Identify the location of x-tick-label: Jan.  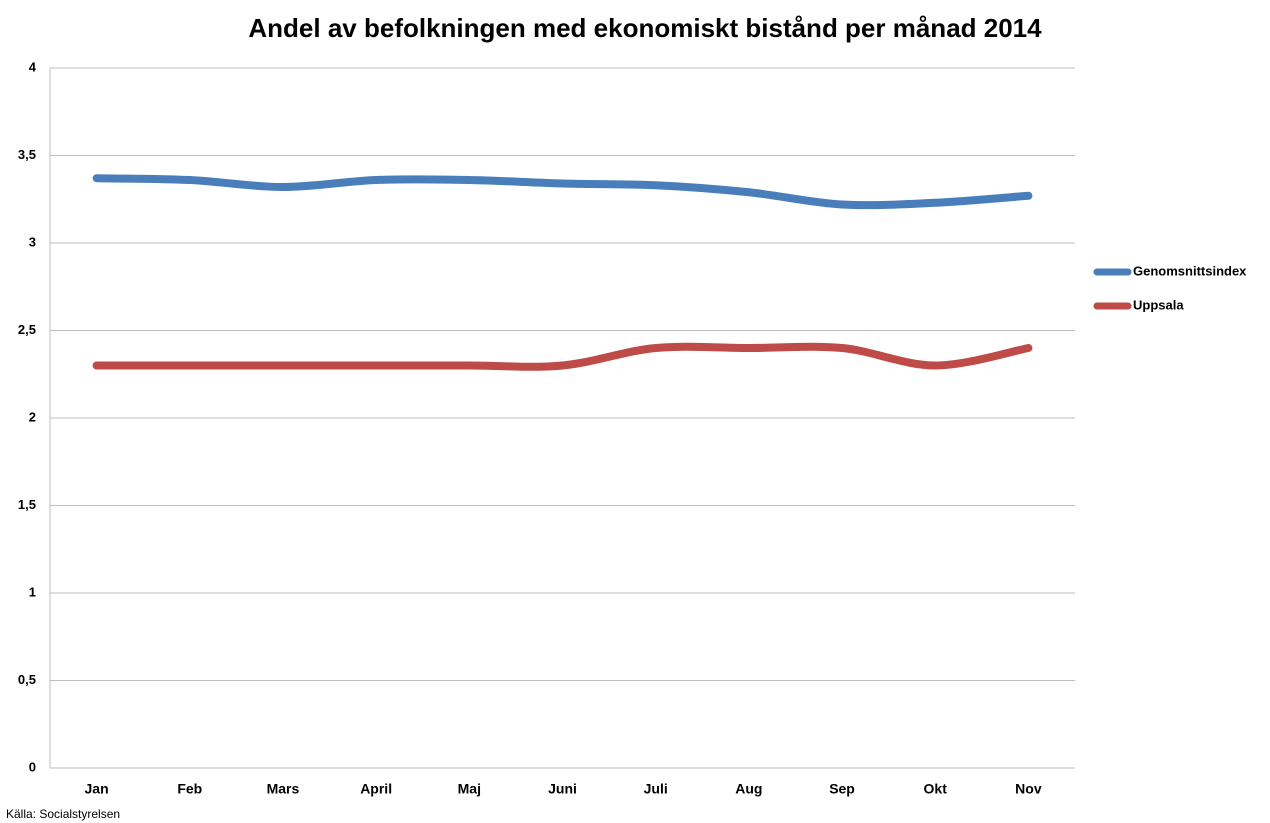
(97, 789).